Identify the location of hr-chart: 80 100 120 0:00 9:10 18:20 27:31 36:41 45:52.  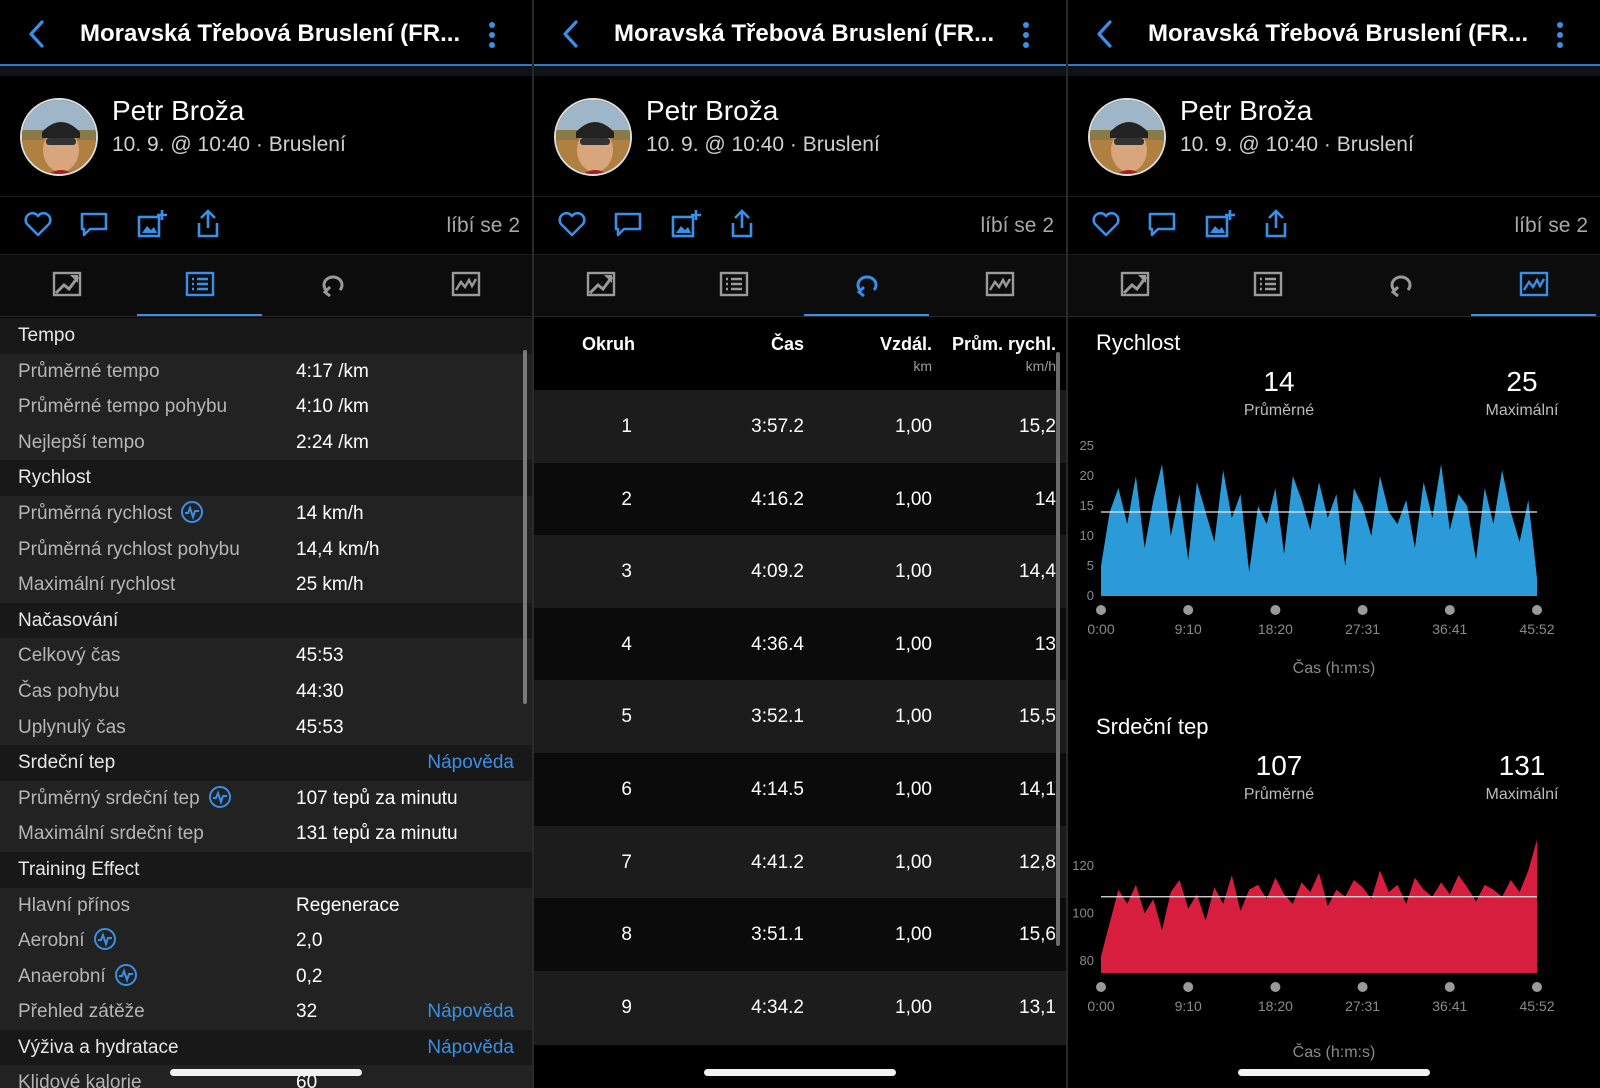
(1334, 935).